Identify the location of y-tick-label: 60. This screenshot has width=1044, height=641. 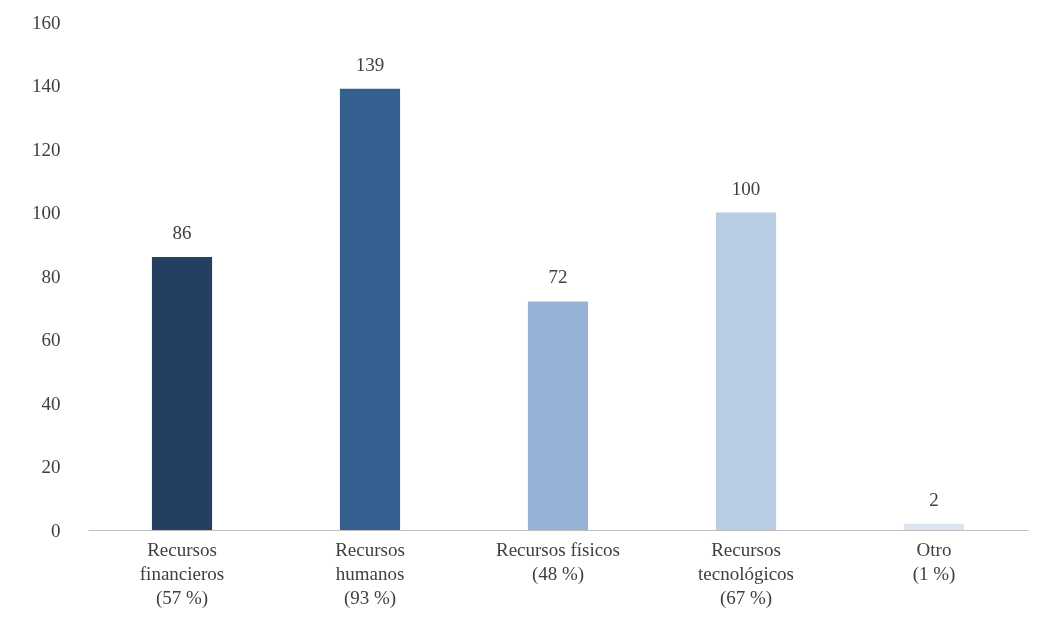
(51, 339).